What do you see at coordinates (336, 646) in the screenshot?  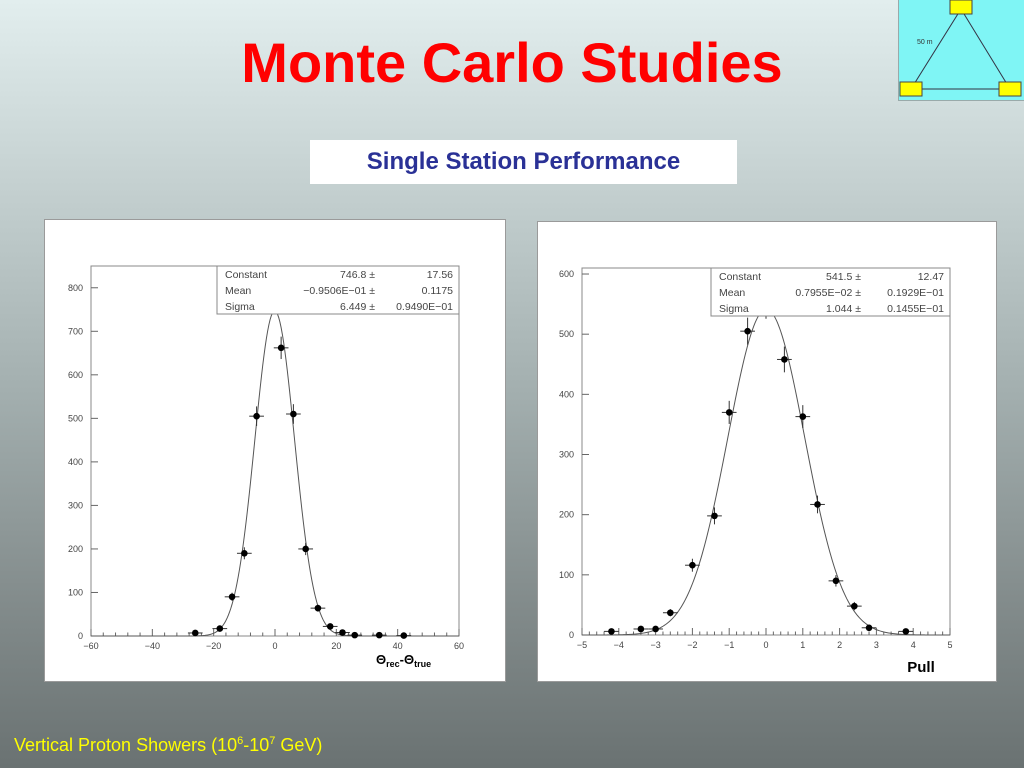 I see `x-tick-label: 20` at bounding box center [336, 646].